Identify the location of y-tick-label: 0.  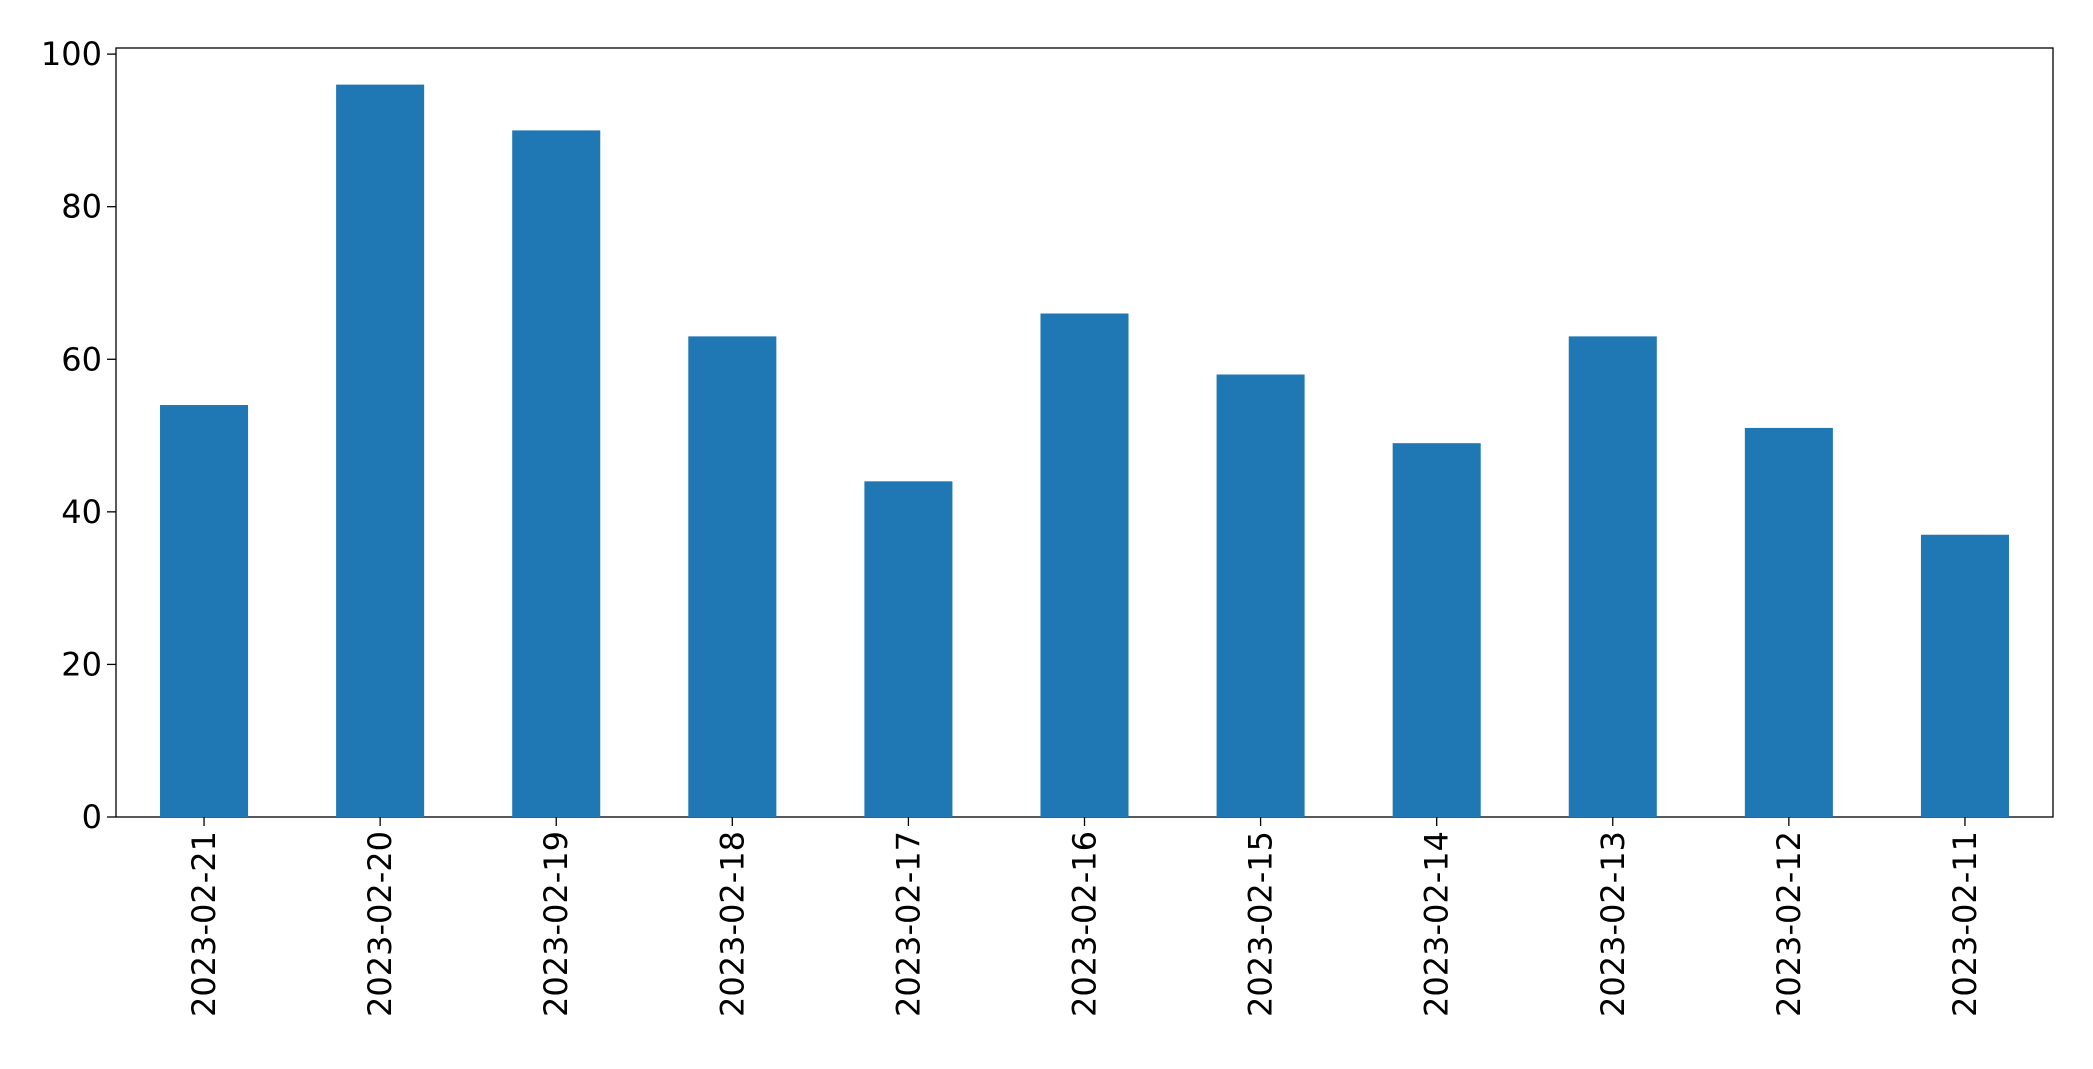
(92, 817).